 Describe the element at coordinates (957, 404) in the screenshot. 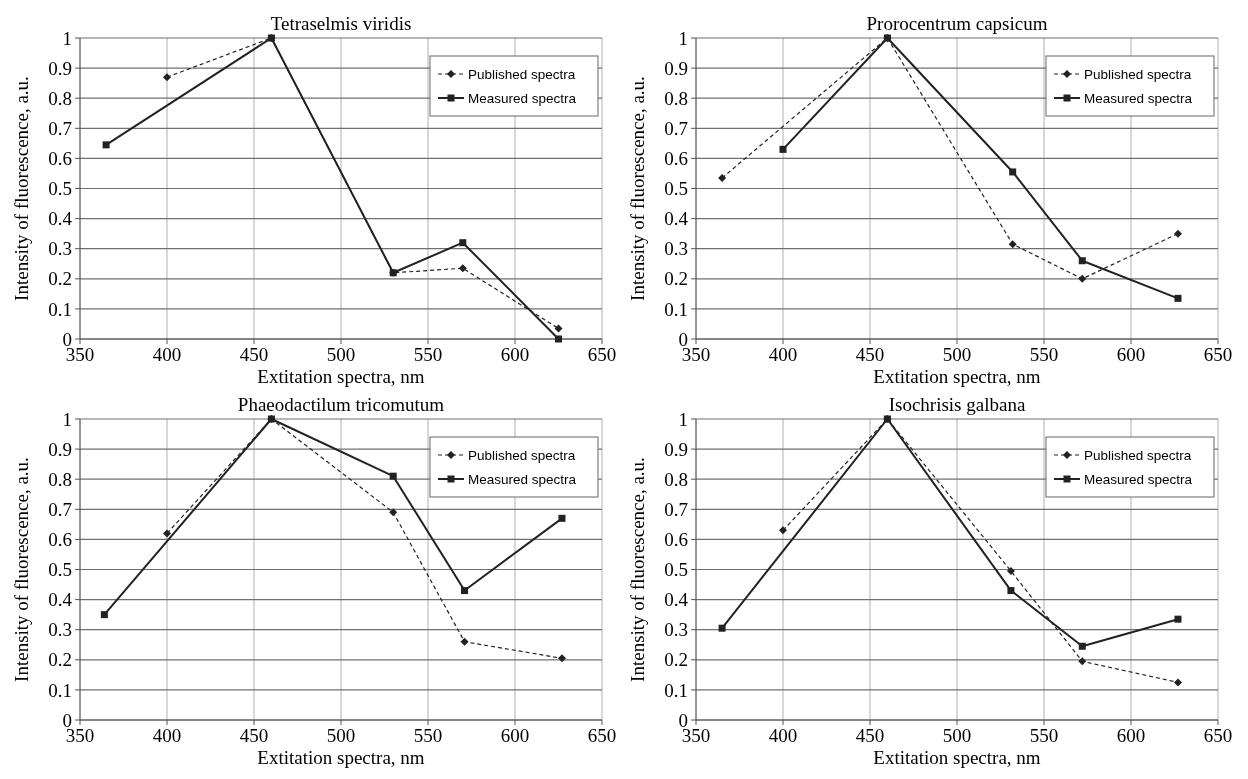

I see `chart-title: Isochrisis galbana` at that location.